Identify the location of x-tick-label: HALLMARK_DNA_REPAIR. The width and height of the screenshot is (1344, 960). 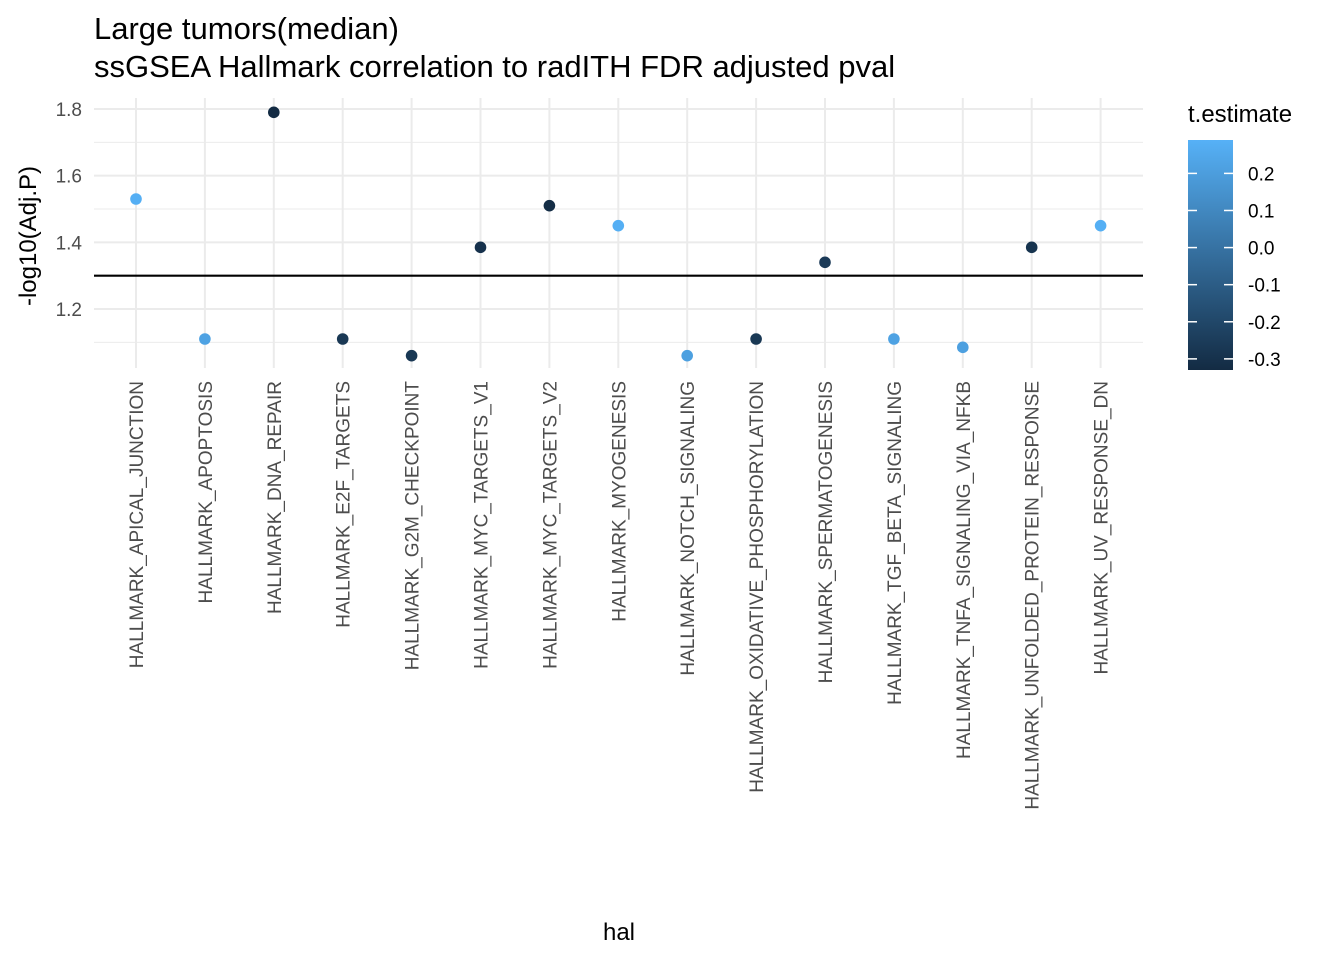
(275, 497).